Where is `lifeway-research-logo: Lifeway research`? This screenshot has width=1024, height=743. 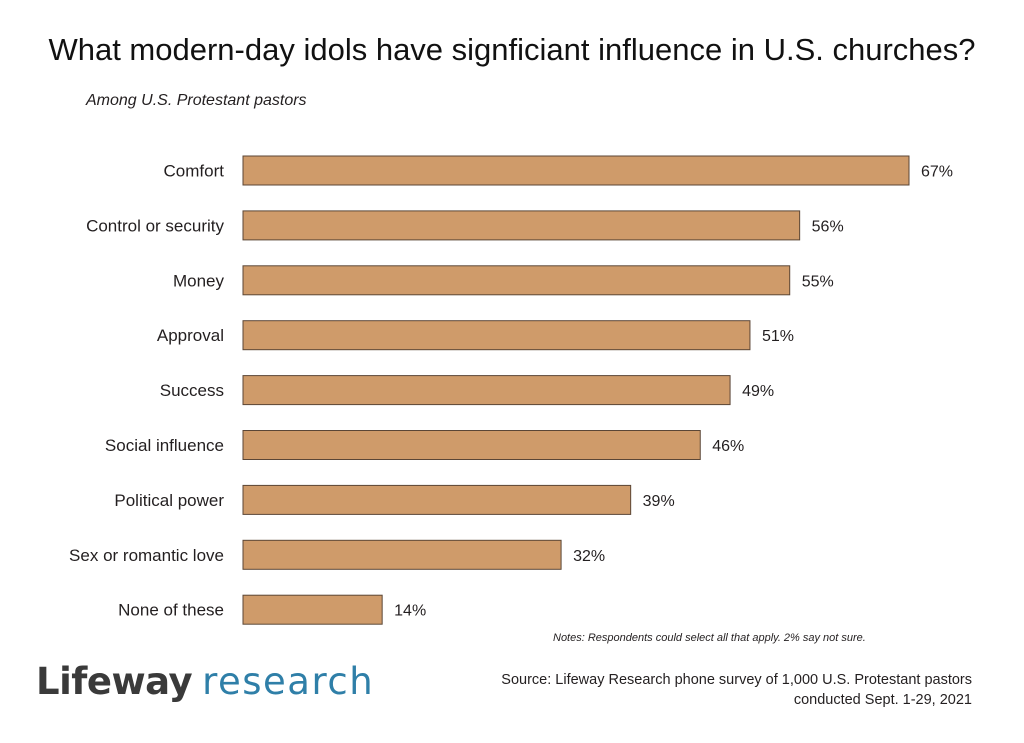
lifeway-research-logo: Lifeway research is located at coordinates (205, 682).